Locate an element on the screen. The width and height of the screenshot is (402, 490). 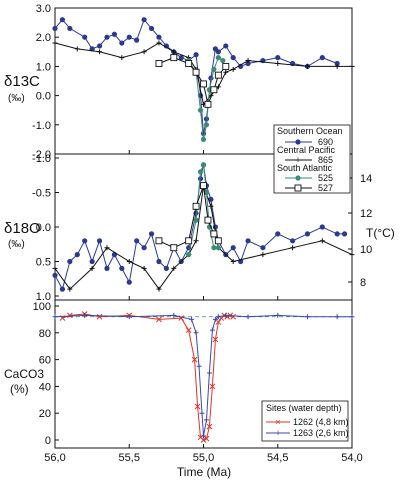
y-tick-label: 0.5 is located at coordinates (43, 263).